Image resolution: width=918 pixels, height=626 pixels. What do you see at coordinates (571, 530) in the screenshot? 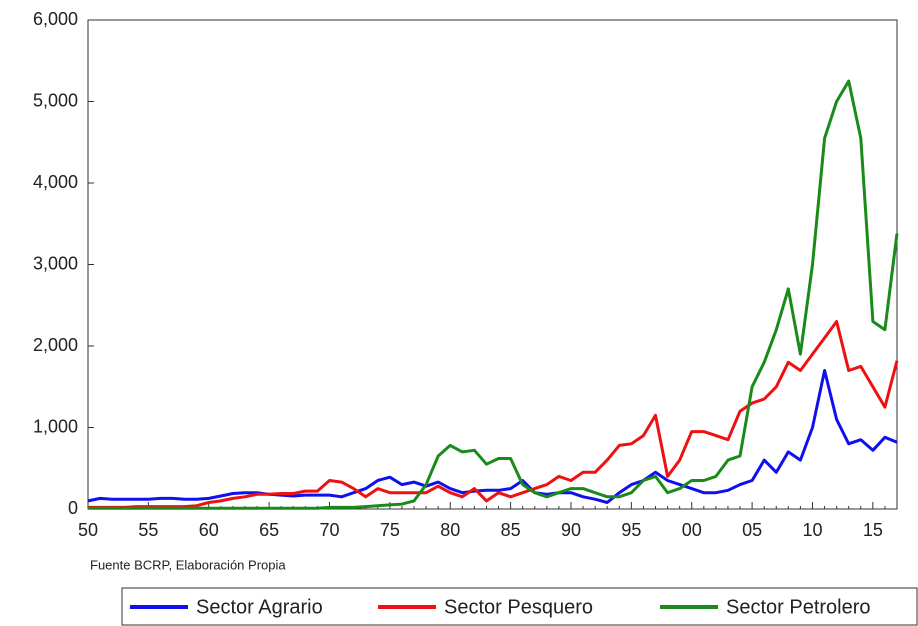
I see `x-tick-label: 90` at bounding box center [571, 530].